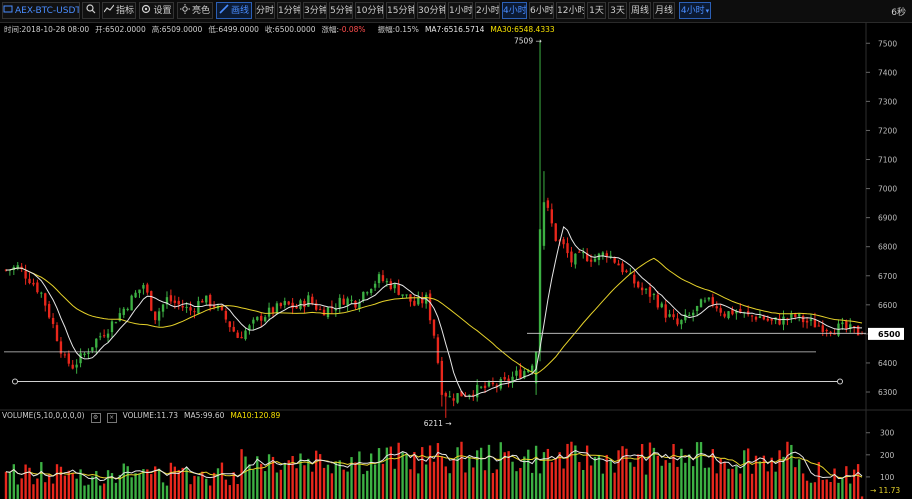 The image size is (912, 499). Describe the element at coordinates (695, 10) in the screenshot. I see `interval-dropdown: 4小时▾` at that location.